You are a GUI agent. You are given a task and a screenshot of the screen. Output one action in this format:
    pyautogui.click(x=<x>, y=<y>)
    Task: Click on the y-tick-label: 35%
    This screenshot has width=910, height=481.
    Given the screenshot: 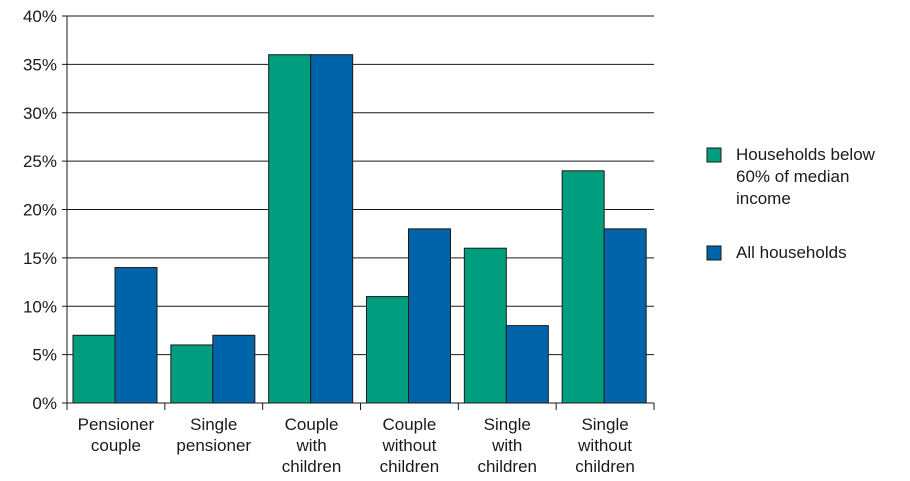 What is the action you would take?
    pyautogui.click(x=40, y=64)
    